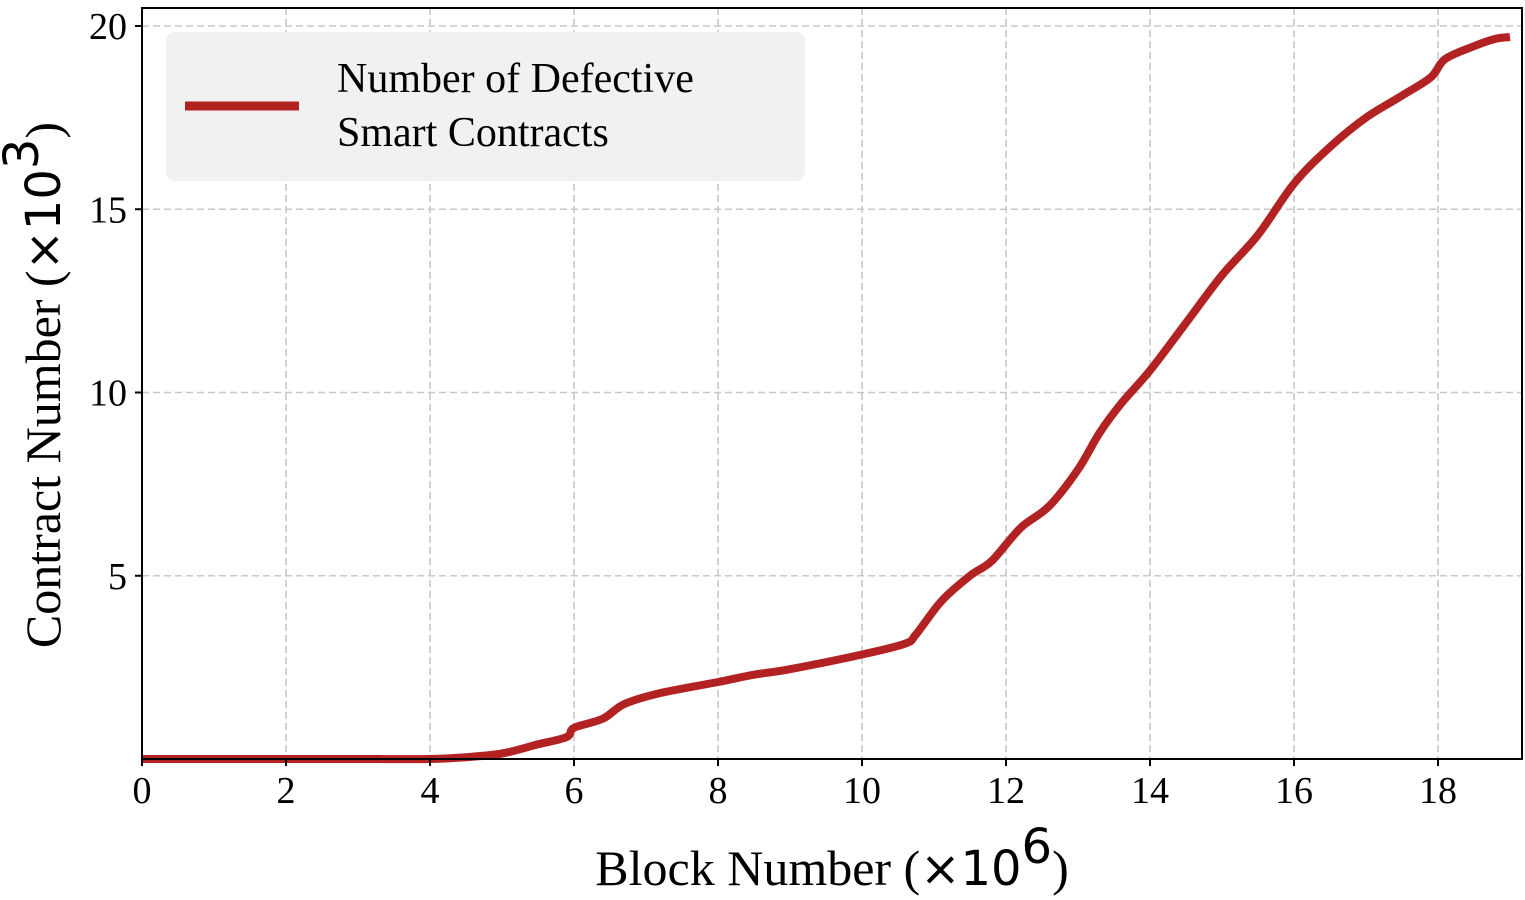 The height and width of the screenshot is (900, 1525). Describe the element at coordinates (718, 791) in the screenshot. I see `x-tick-label: 8` at that location.